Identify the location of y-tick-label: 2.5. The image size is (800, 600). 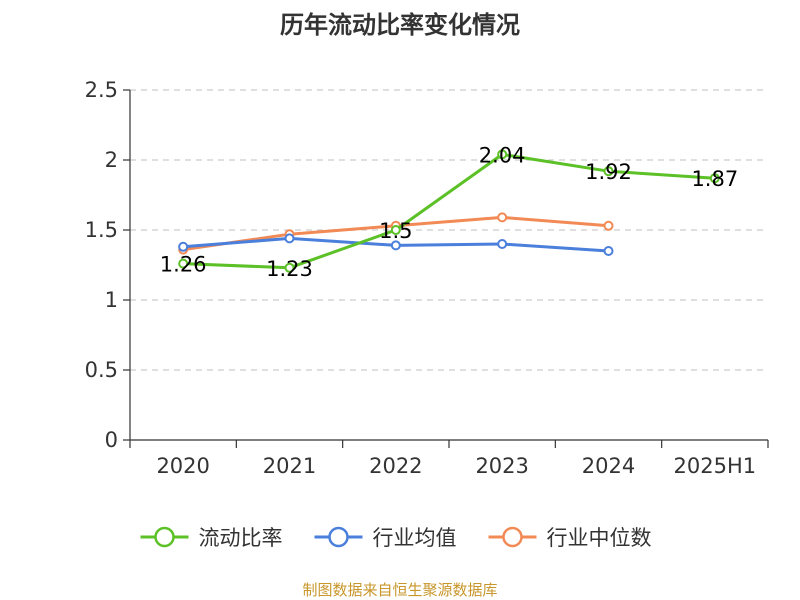
(101, 90).